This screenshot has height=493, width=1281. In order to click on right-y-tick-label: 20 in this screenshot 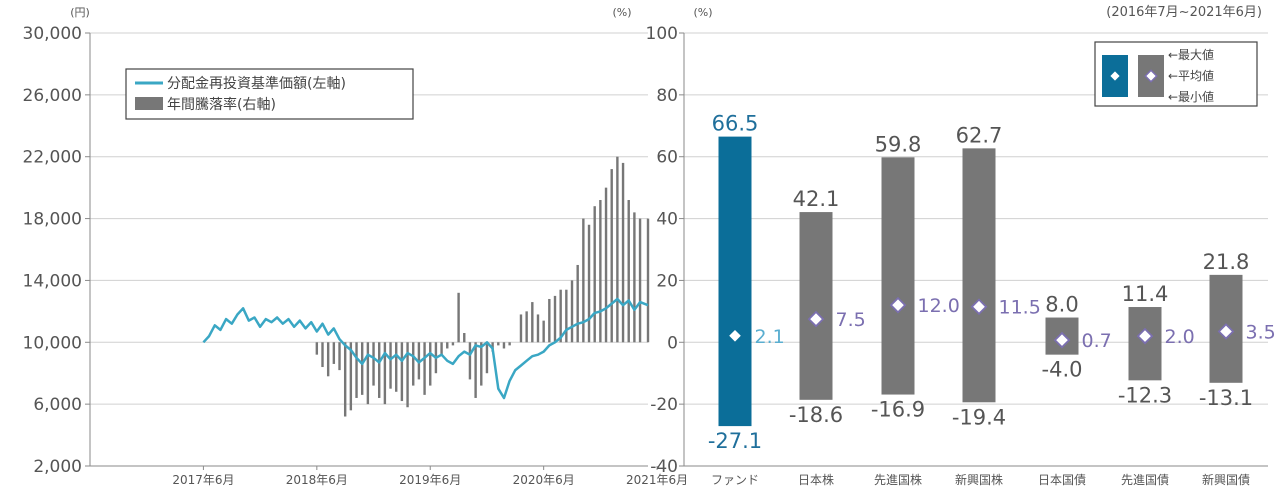, I will do `click(667, 281)`.